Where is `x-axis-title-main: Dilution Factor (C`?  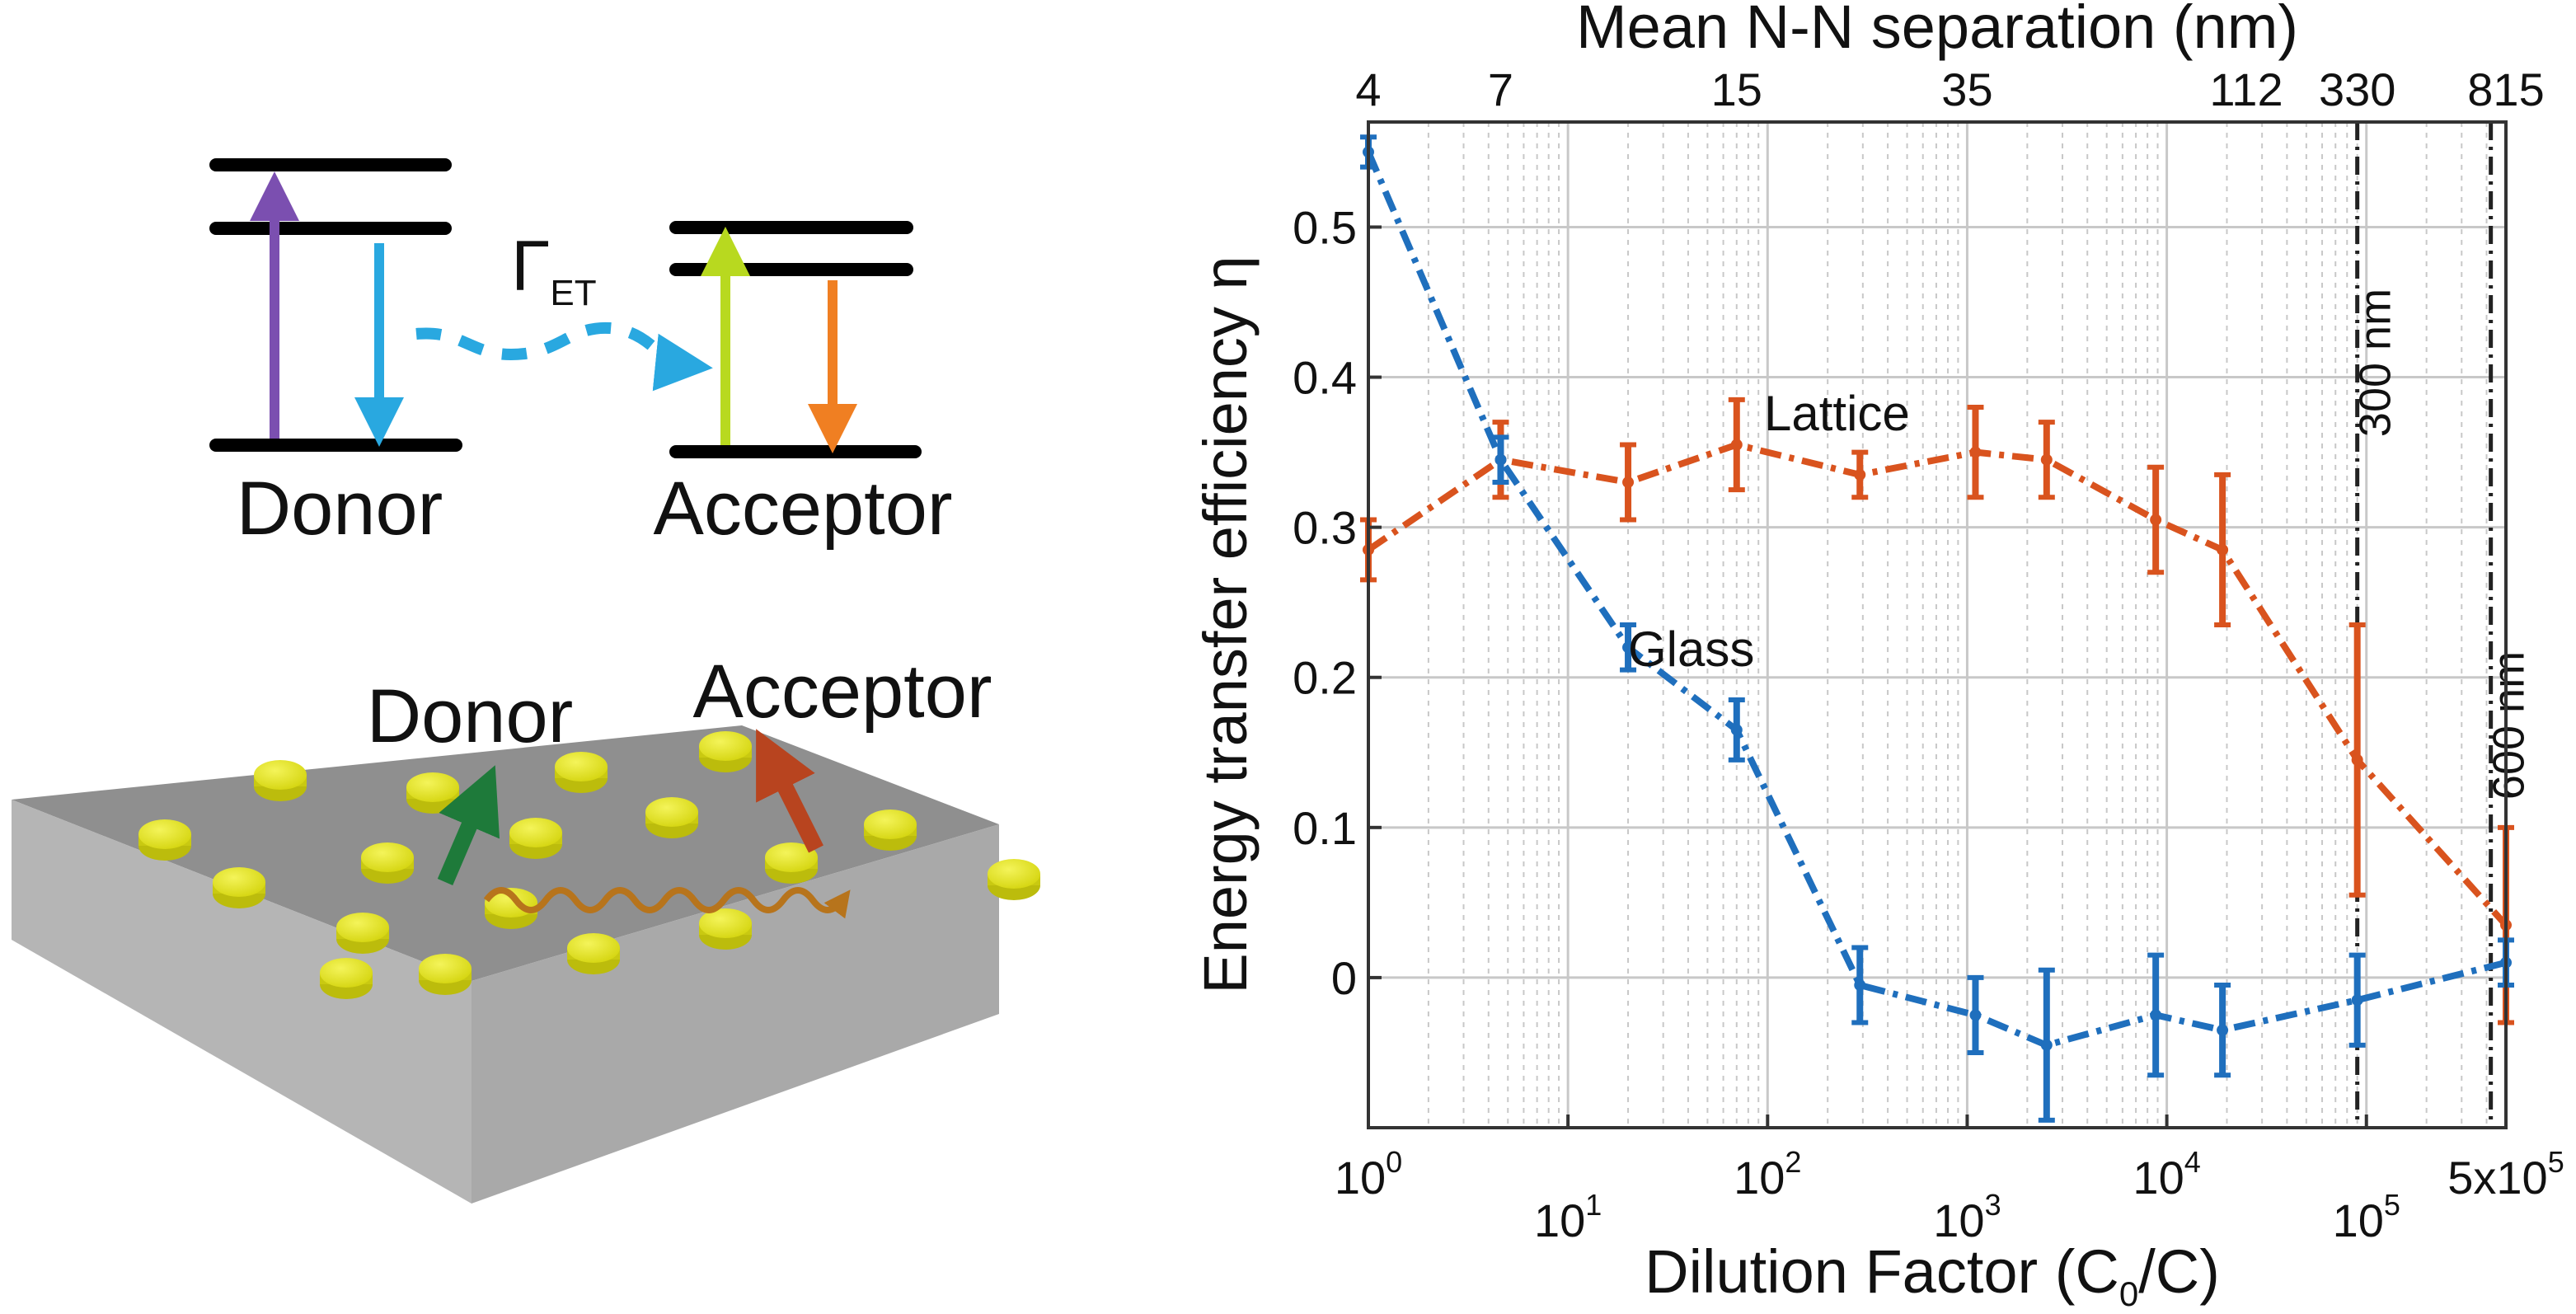 x-axis-title-main: Dilution Factor (C is located at coordinates (1882, 1271).